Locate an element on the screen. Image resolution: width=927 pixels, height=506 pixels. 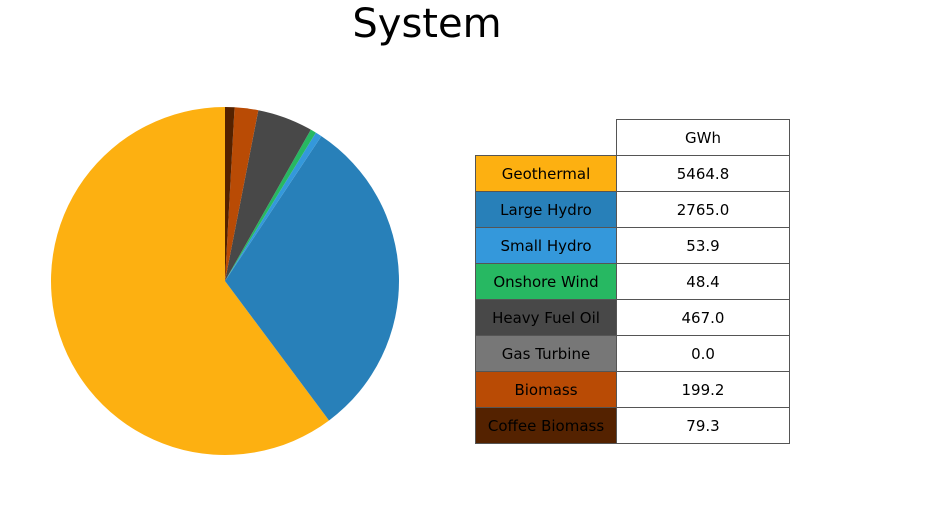
pie-slice-large-hydro is located at coordinates (312, 278).